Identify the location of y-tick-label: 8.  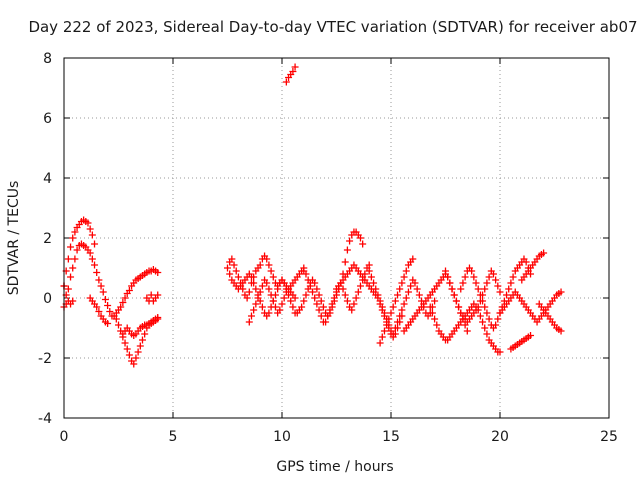
(47, 59).